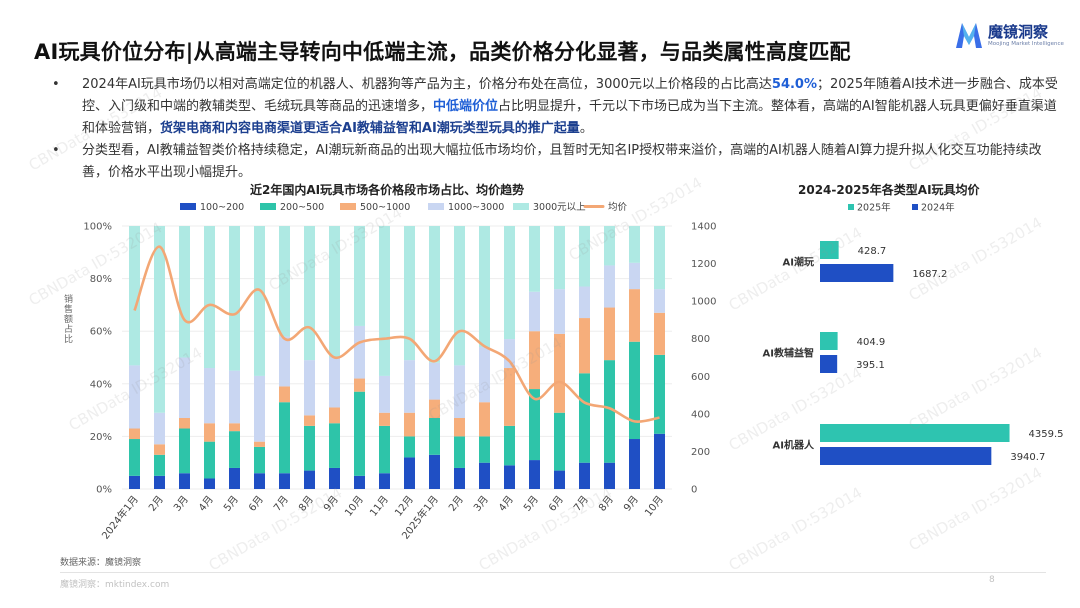 The height and width of the screenshot is (608, 1080). Describe the element at coordinates (703, 264) in the screenshot. I see `y2-tick-label: 1200` at that location.